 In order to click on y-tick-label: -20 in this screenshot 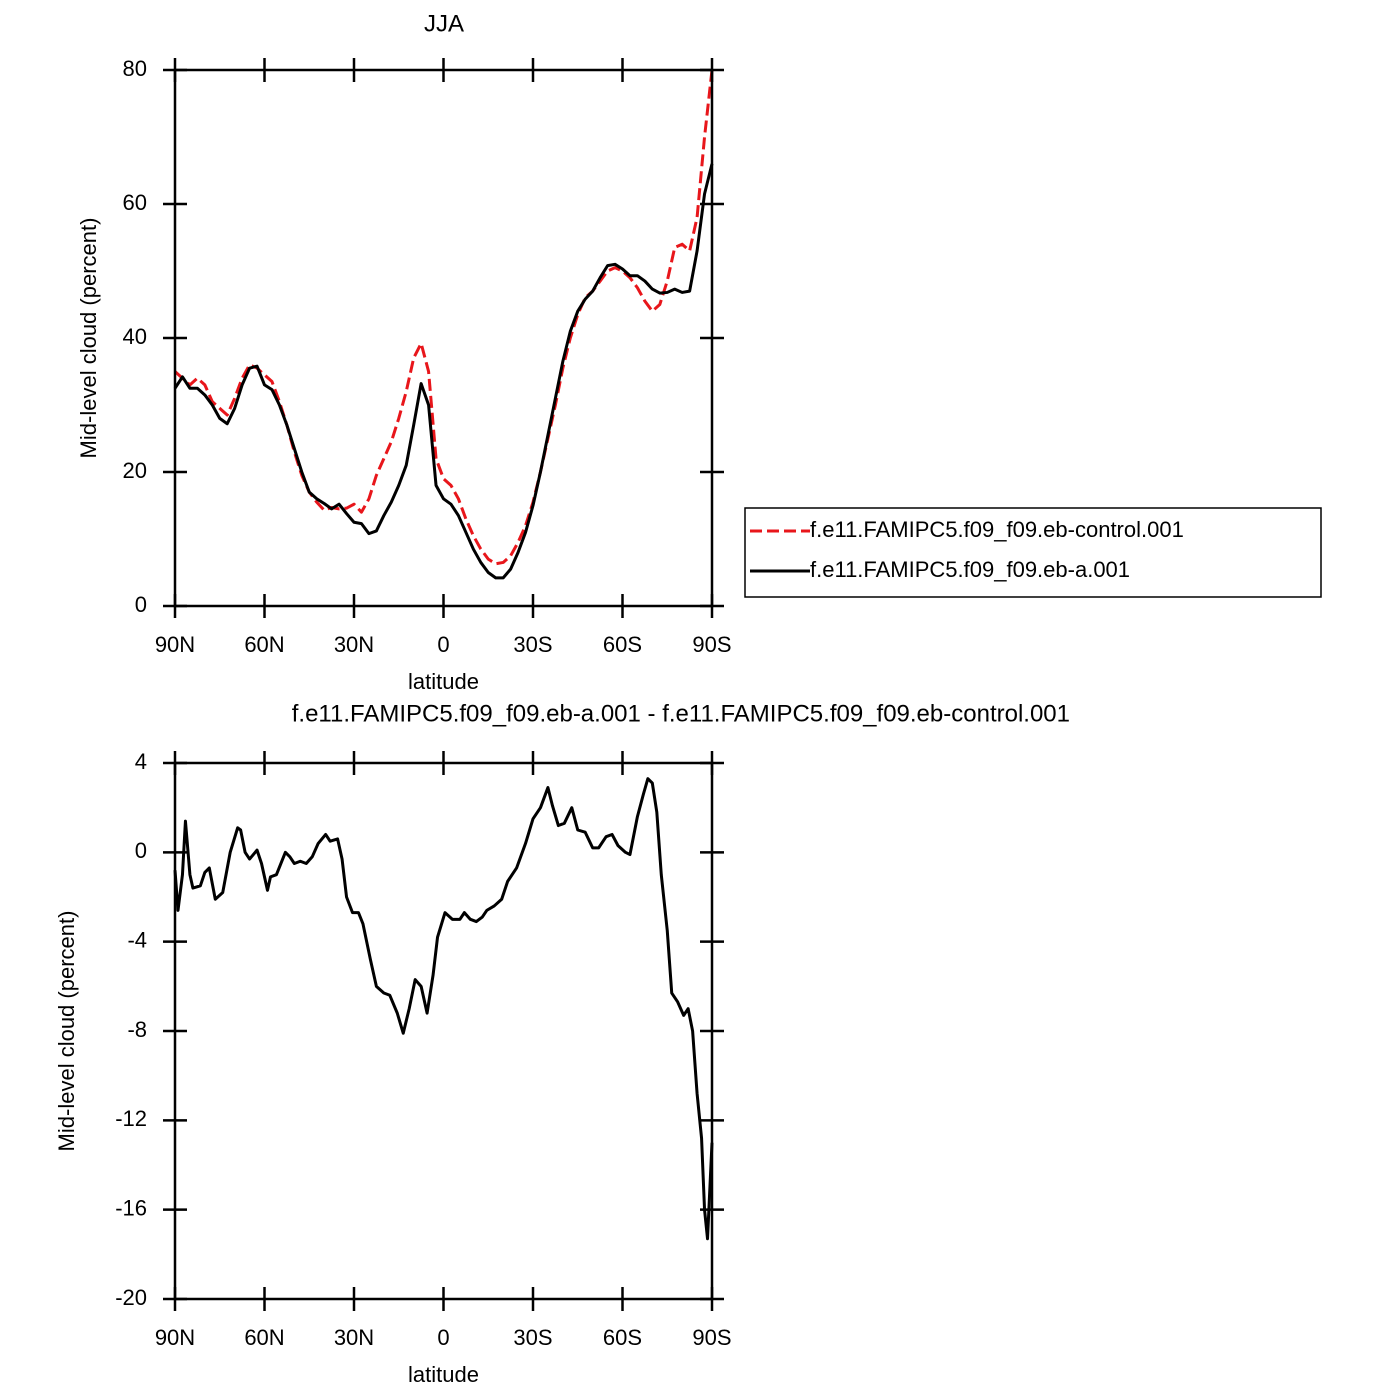, I will do `click(131, 1297)`.